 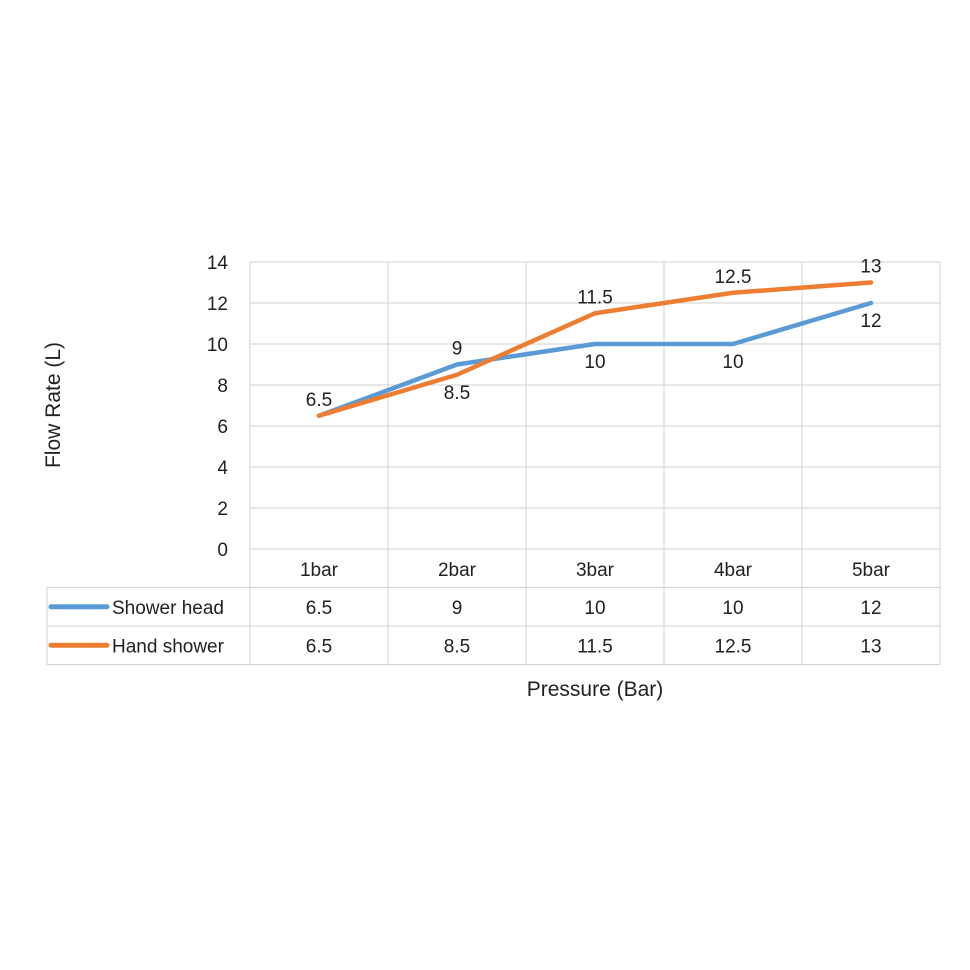 I want to click on y-tick-label: 8, so click(x=222, y=386).